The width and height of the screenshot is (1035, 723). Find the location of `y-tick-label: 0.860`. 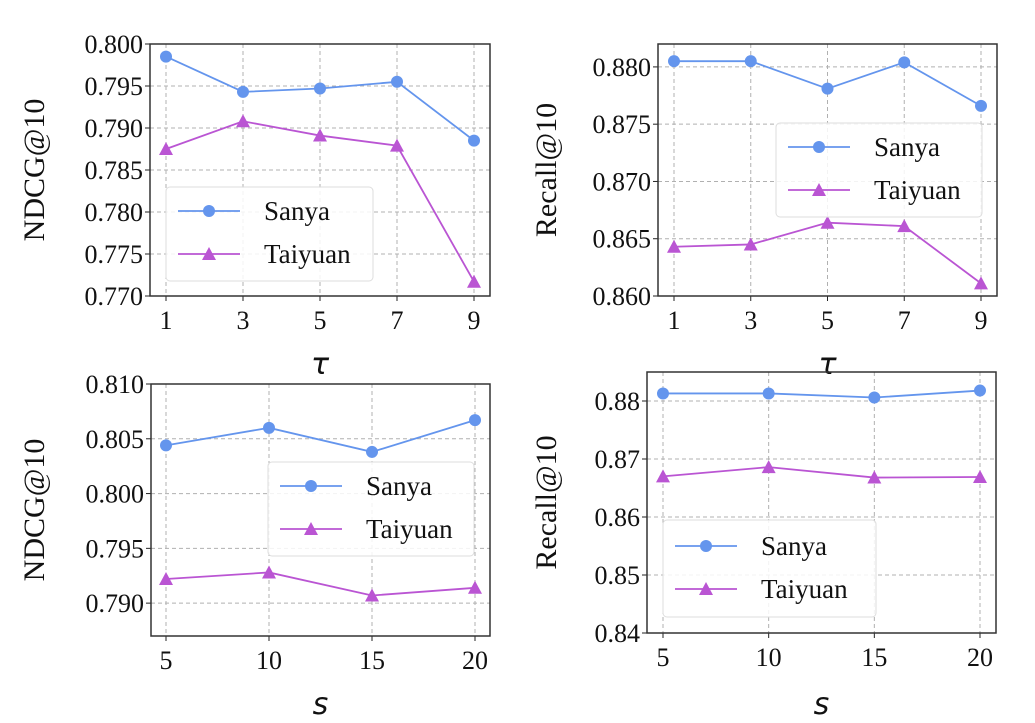

y-tick-label: 0.860 is located at coordinates (622, 296).